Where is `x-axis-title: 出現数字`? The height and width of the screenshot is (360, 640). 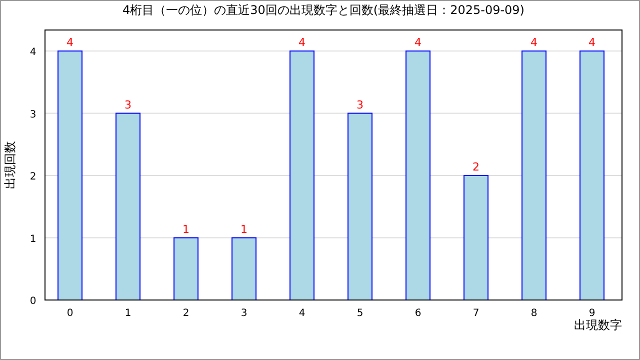 x-axis-title: 出現数字 is located at coordinates (598, 325).